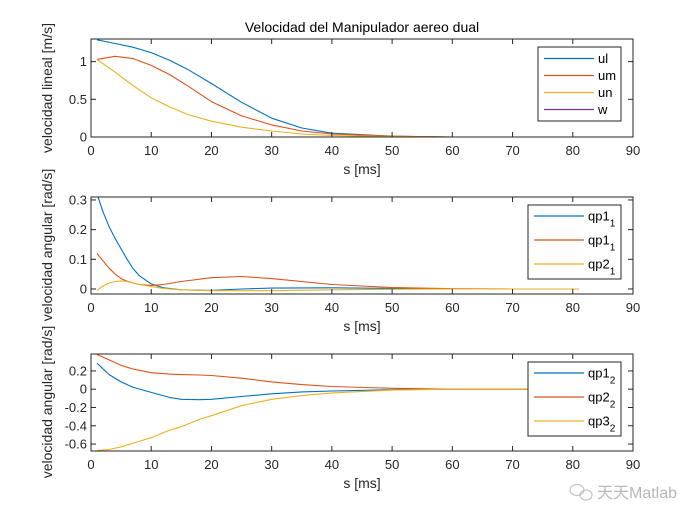 This screenshot has height=525, width=700. What do you see at coordinates (362, 27) in the screenshot?
I see `chart-title: Velocidad del Manipulador aereo dual` at bounding box center [362, 27].